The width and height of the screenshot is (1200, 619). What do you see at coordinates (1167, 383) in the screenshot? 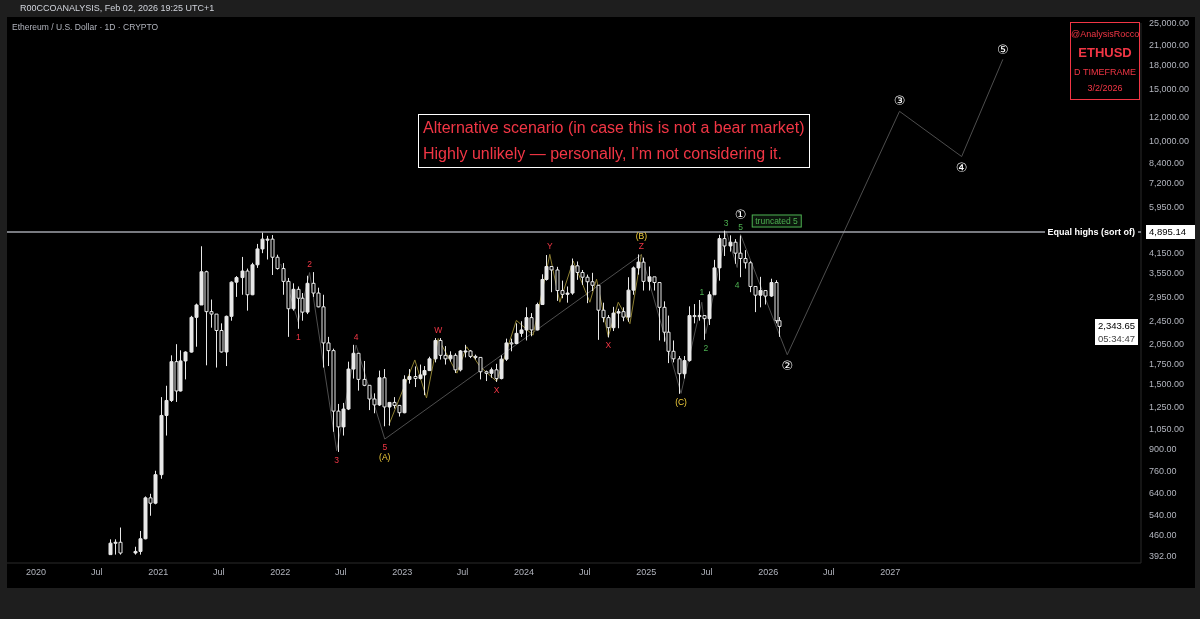
I see `y-tick-label: 1,500.00` at bounding box center [1167, 383].